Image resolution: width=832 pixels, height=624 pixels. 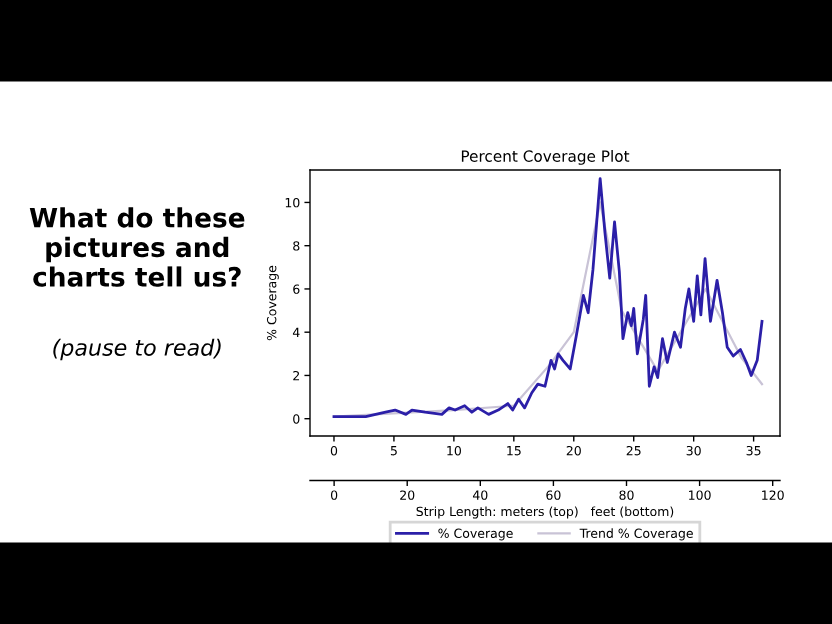 What do you see at coordinates (137, 349) in the screenshot?
I see `text: (pause to read)` at bounding box center [137, 349].